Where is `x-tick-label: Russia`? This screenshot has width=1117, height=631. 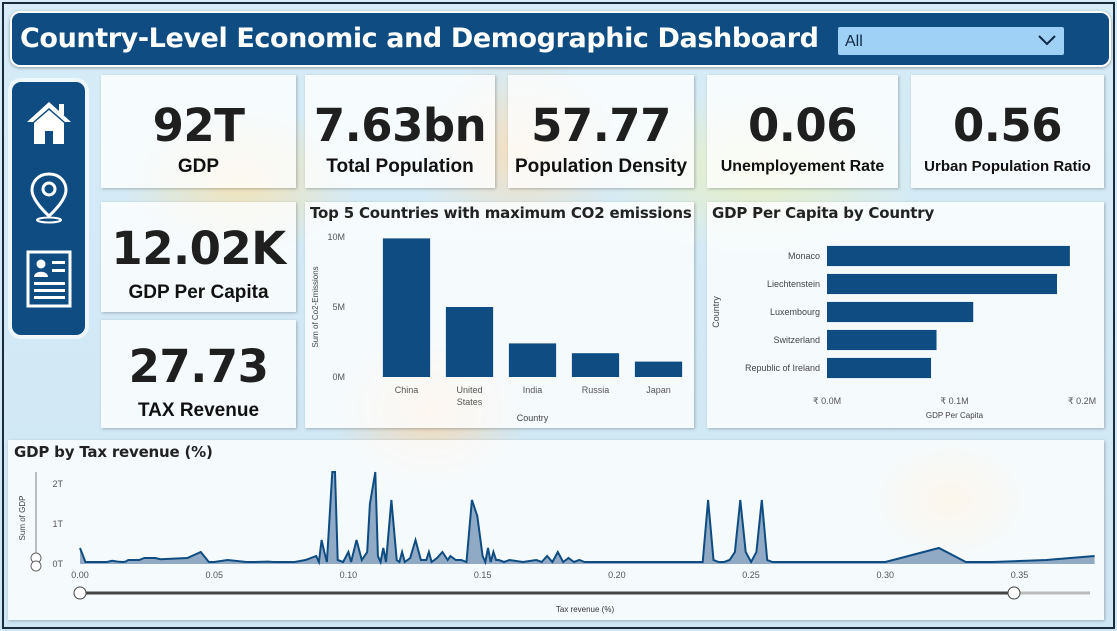
x-tick-label: Russia is located at coordinates (596, 390).